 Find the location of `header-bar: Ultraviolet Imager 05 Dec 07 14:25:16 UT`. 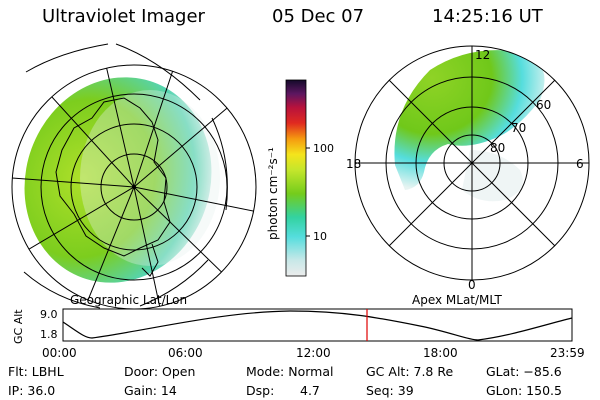

header-bar: Ultraviolet Imager 05 Dec 07 14:25:16 UT is located at coordinates (300, 15).